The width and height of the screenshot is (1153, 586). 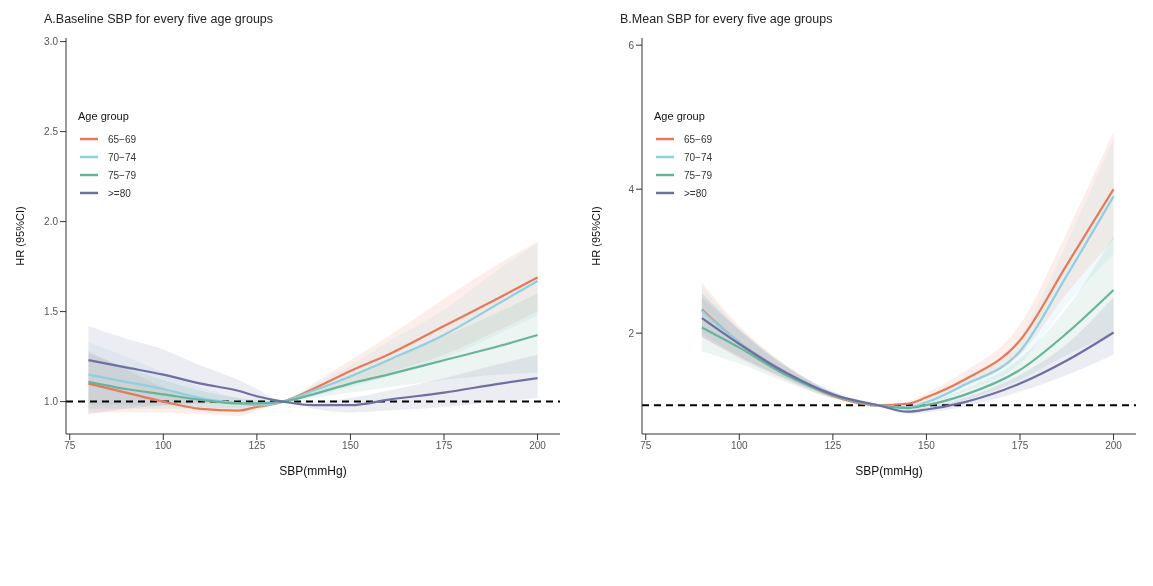 I want to click on y-tick-label: 1.5, so click(x=51, y=312).